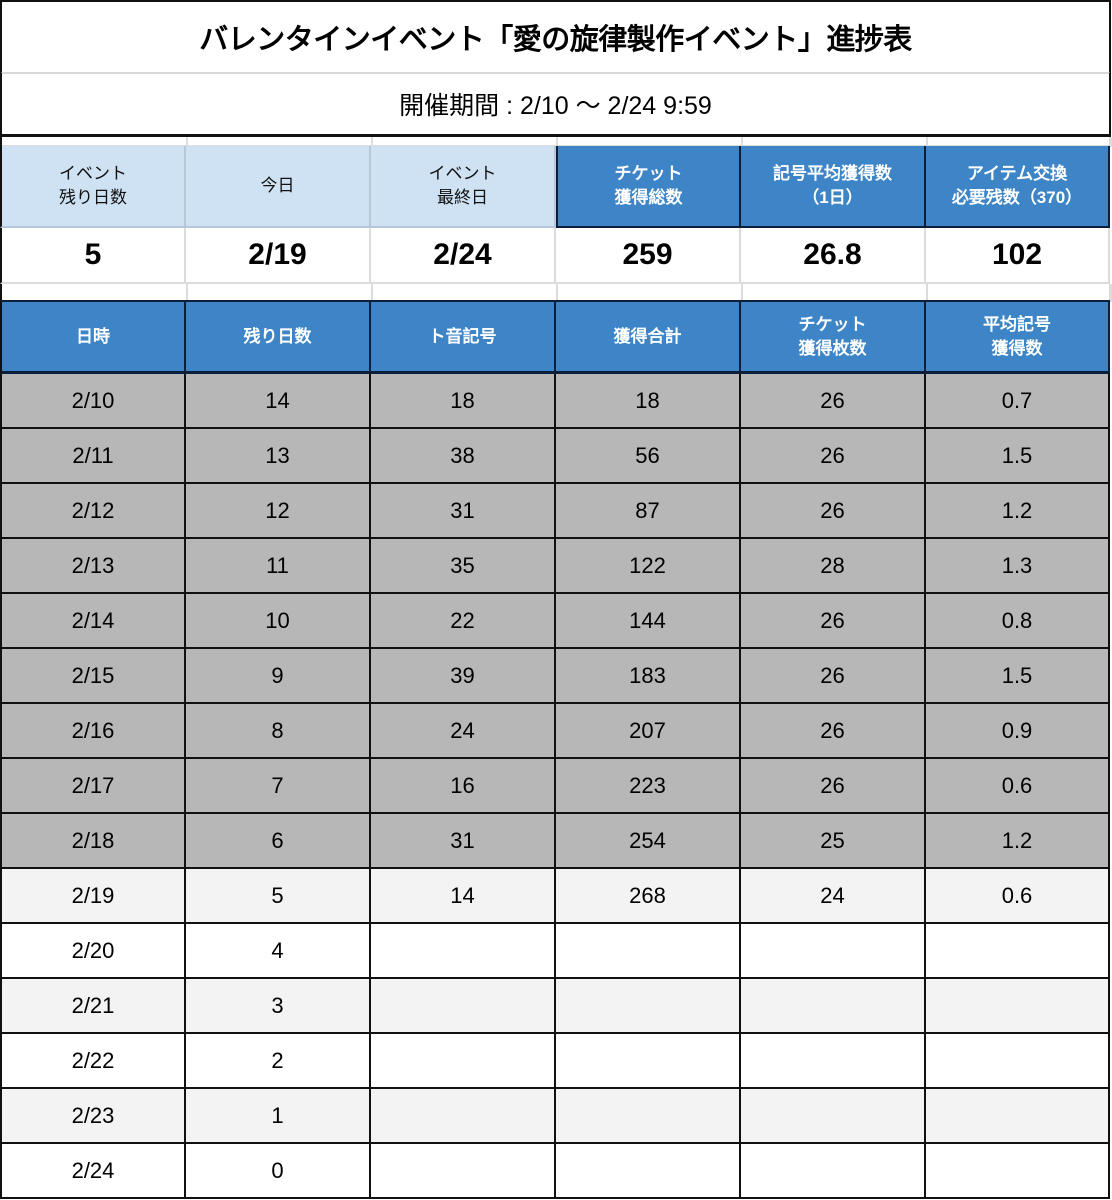  What do you see at coordinates (93, 511) in the screenshot?
I see `cell-date: 2/12` at bounding box center [93, 511].